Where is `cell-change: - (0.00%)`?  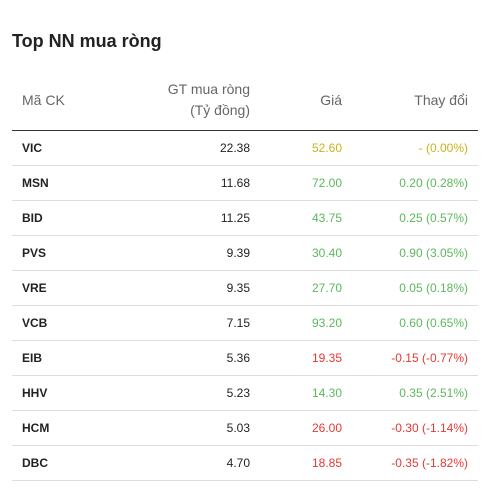
cell-change: - (0.00%) is located at coordinates (415, 148).